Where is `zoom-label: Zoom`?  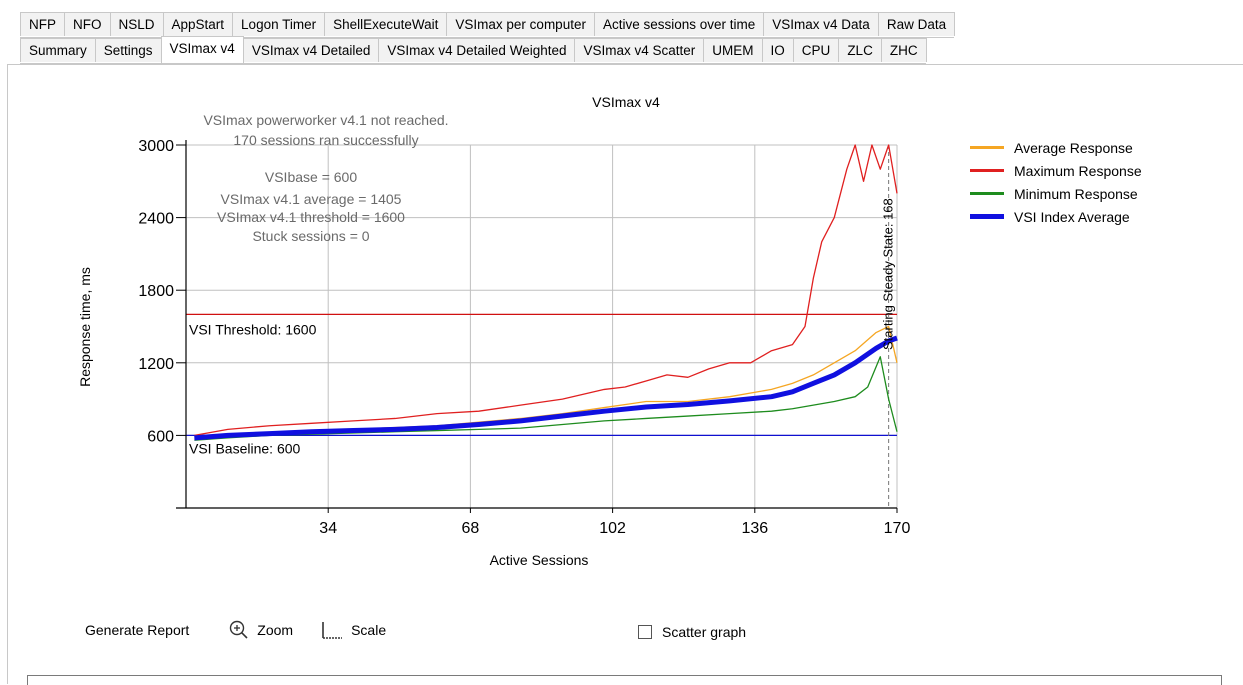
zoom-label: Zoom is located at coordinates (275, 630).